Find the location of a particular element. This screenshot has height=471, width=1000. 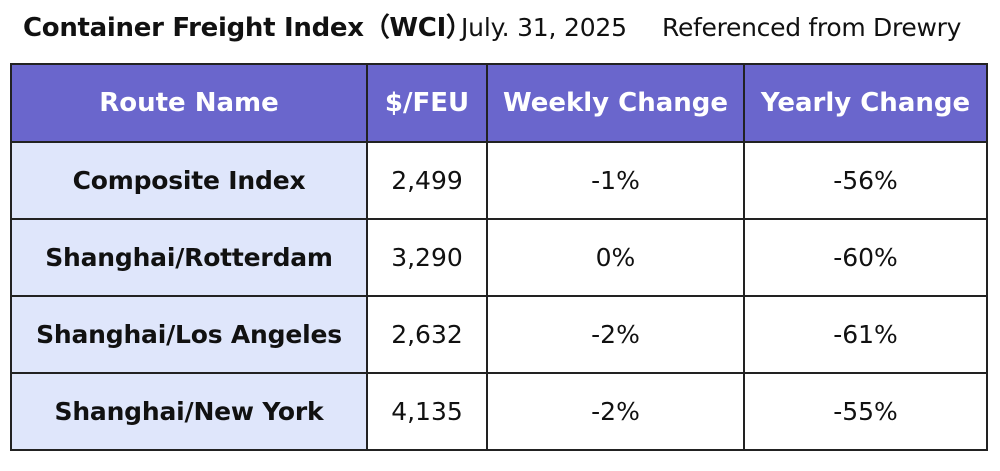

report-date: July. 31, 2025 is located at coordinates (544, 27).